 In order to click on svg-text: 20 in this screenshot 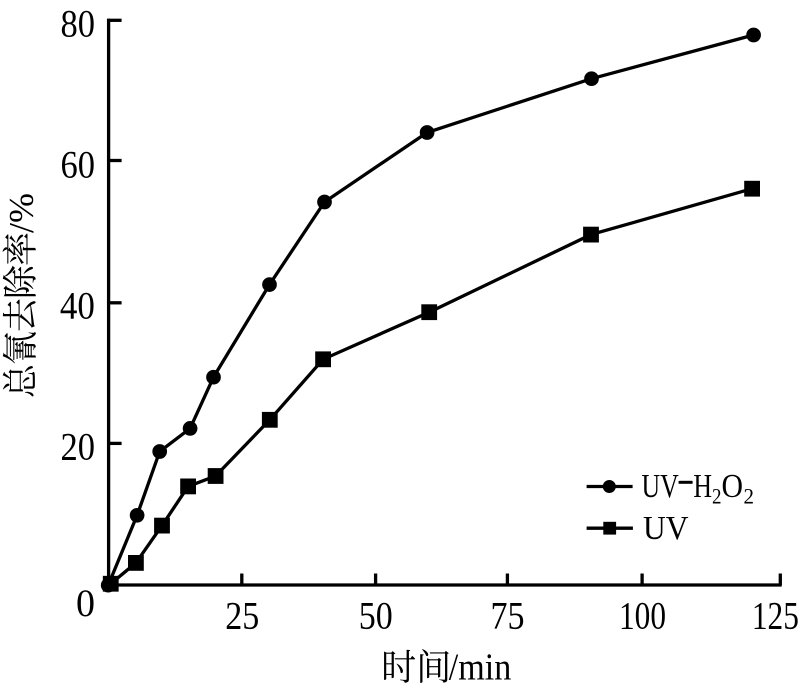, I will do `click(78, 447)`.